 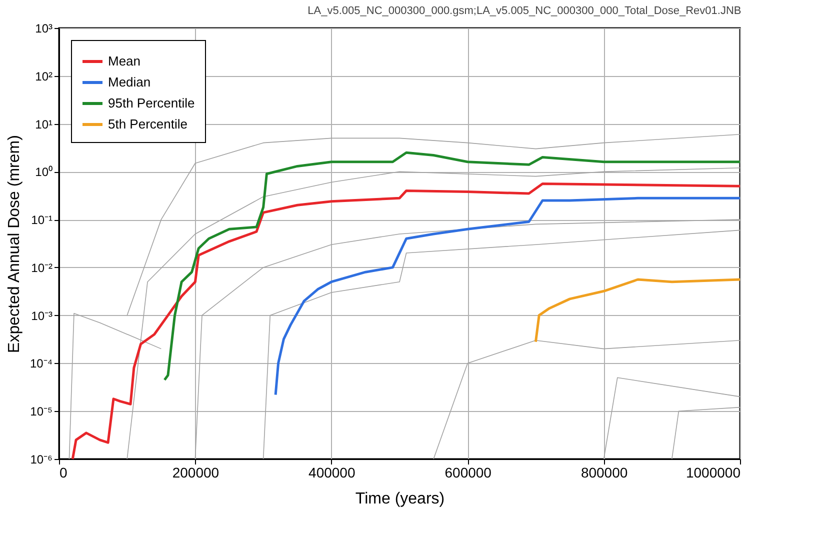 I want to click on x-tick-label: 600000, so click(x=468, y=472).